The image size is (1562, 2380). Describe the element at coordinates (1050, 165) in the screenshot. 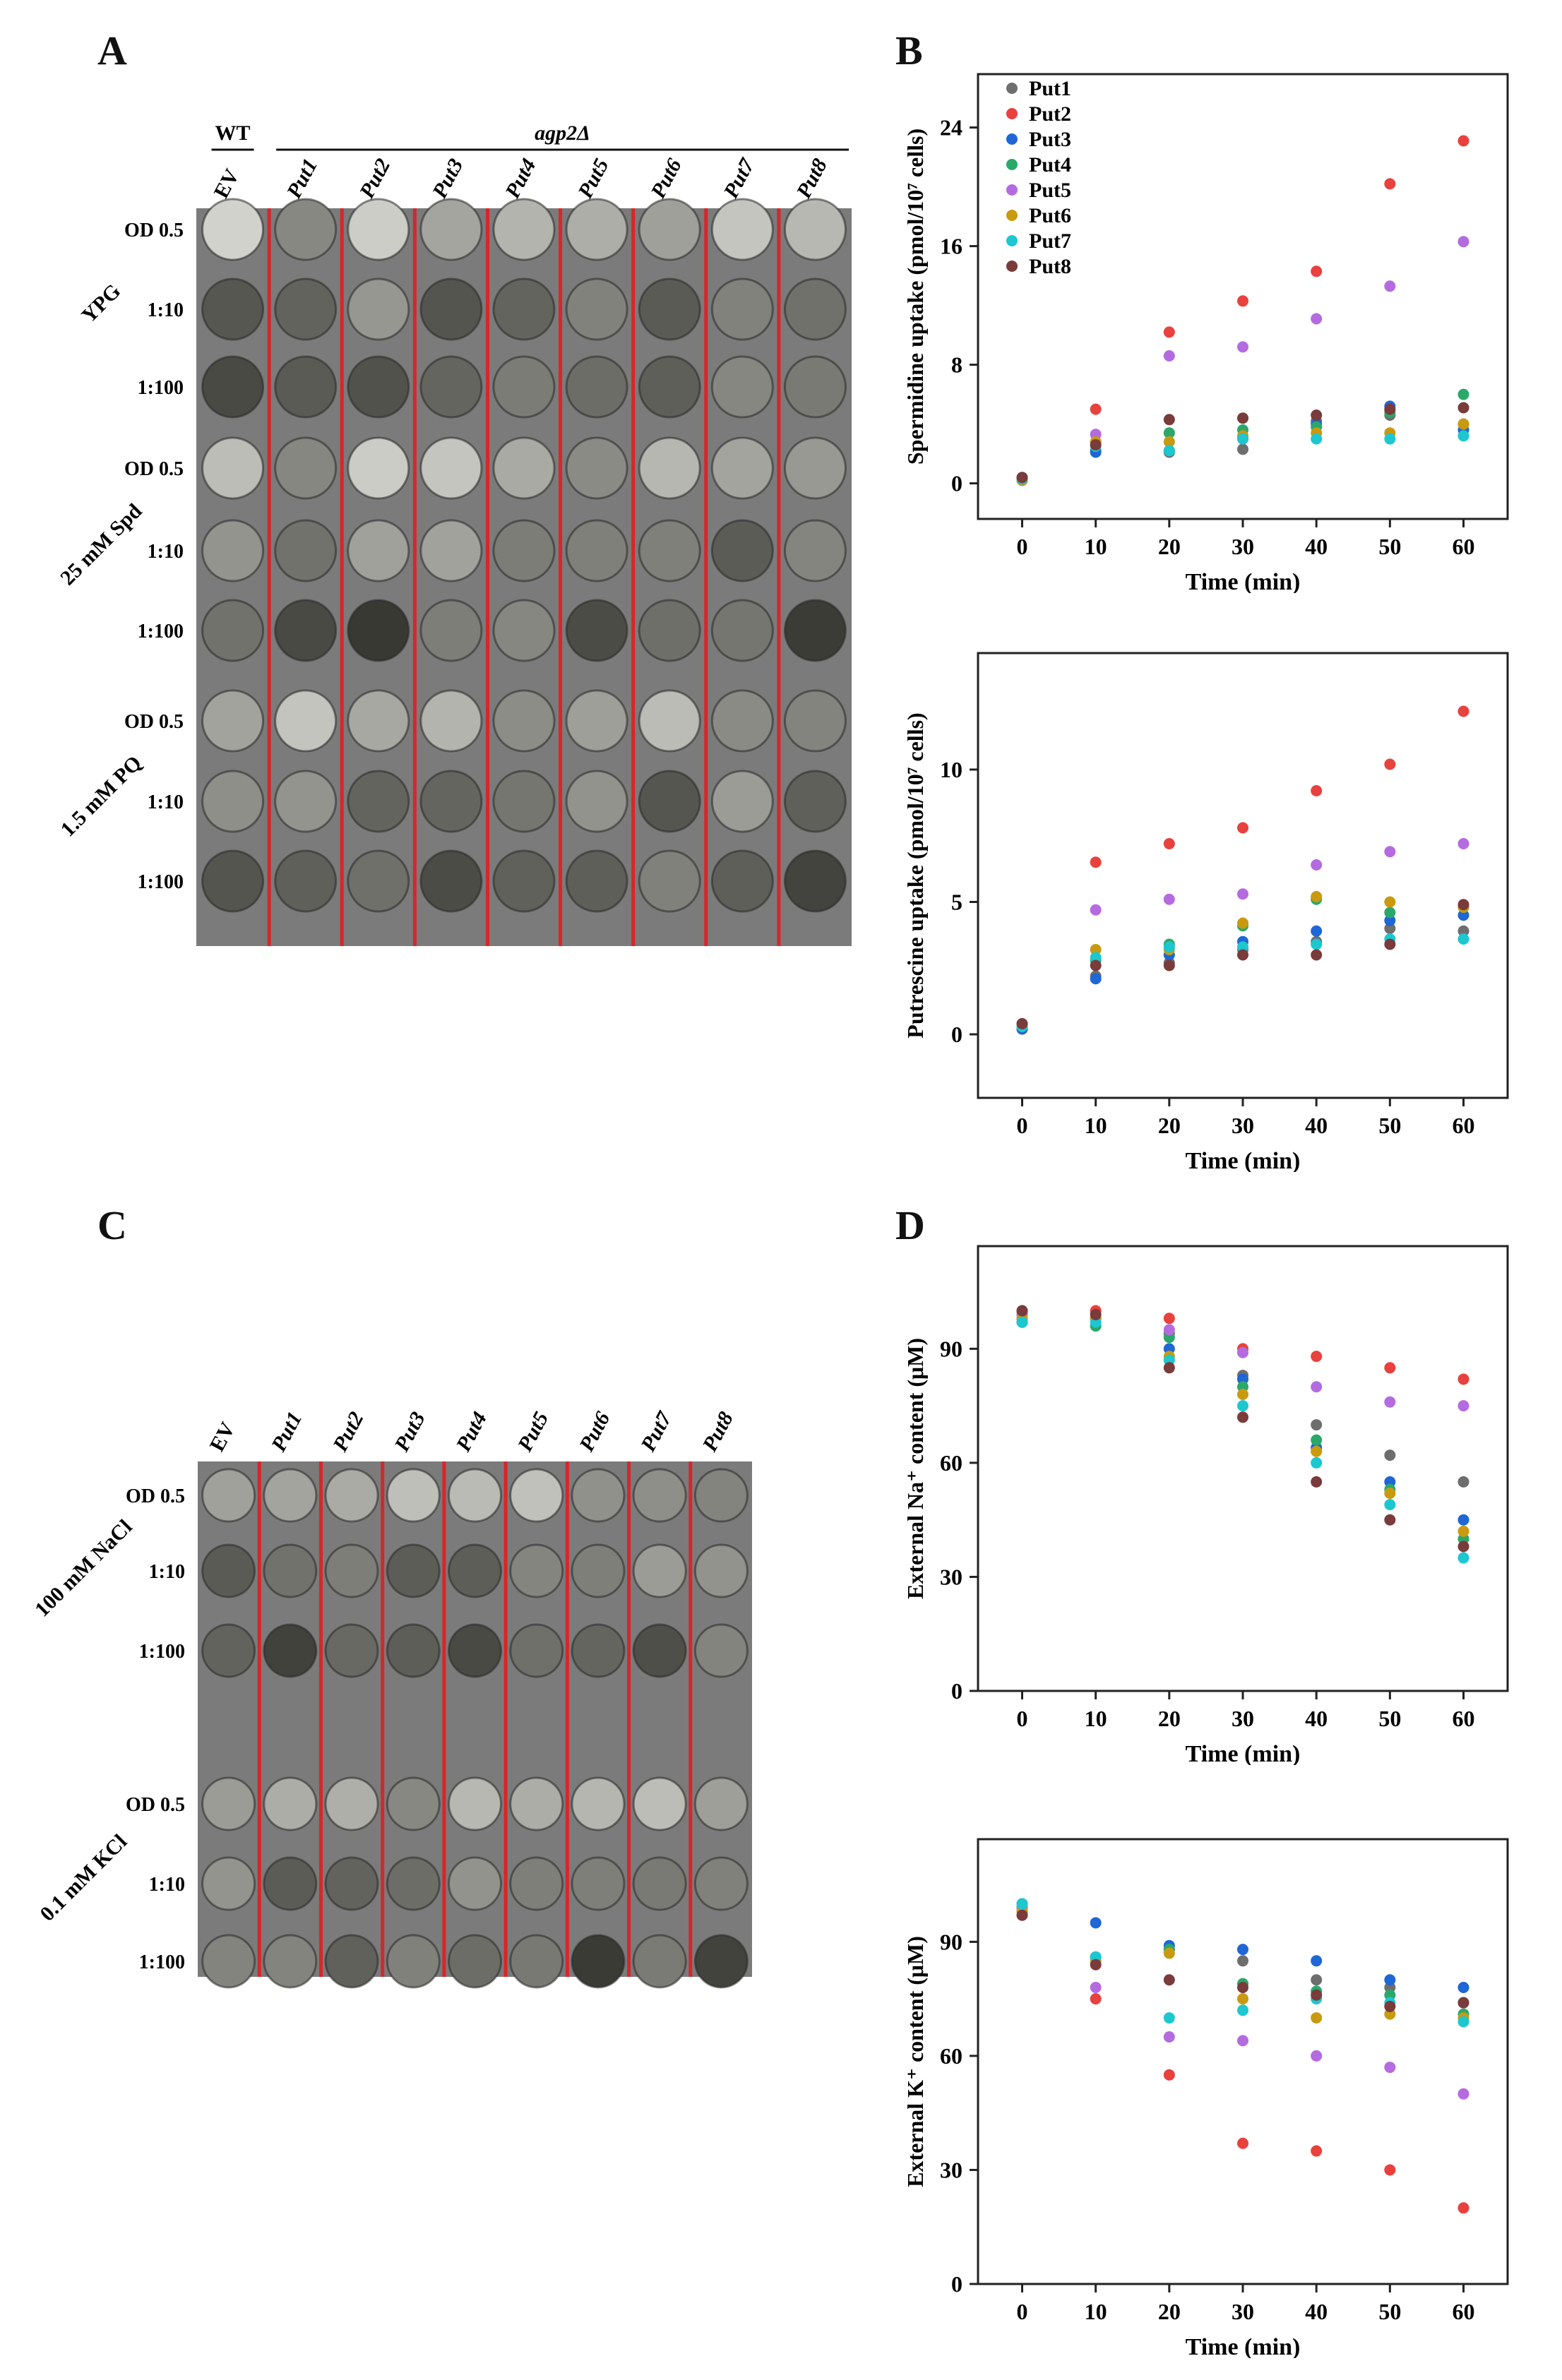

I see `legend-label-put4: Put4` at that location.